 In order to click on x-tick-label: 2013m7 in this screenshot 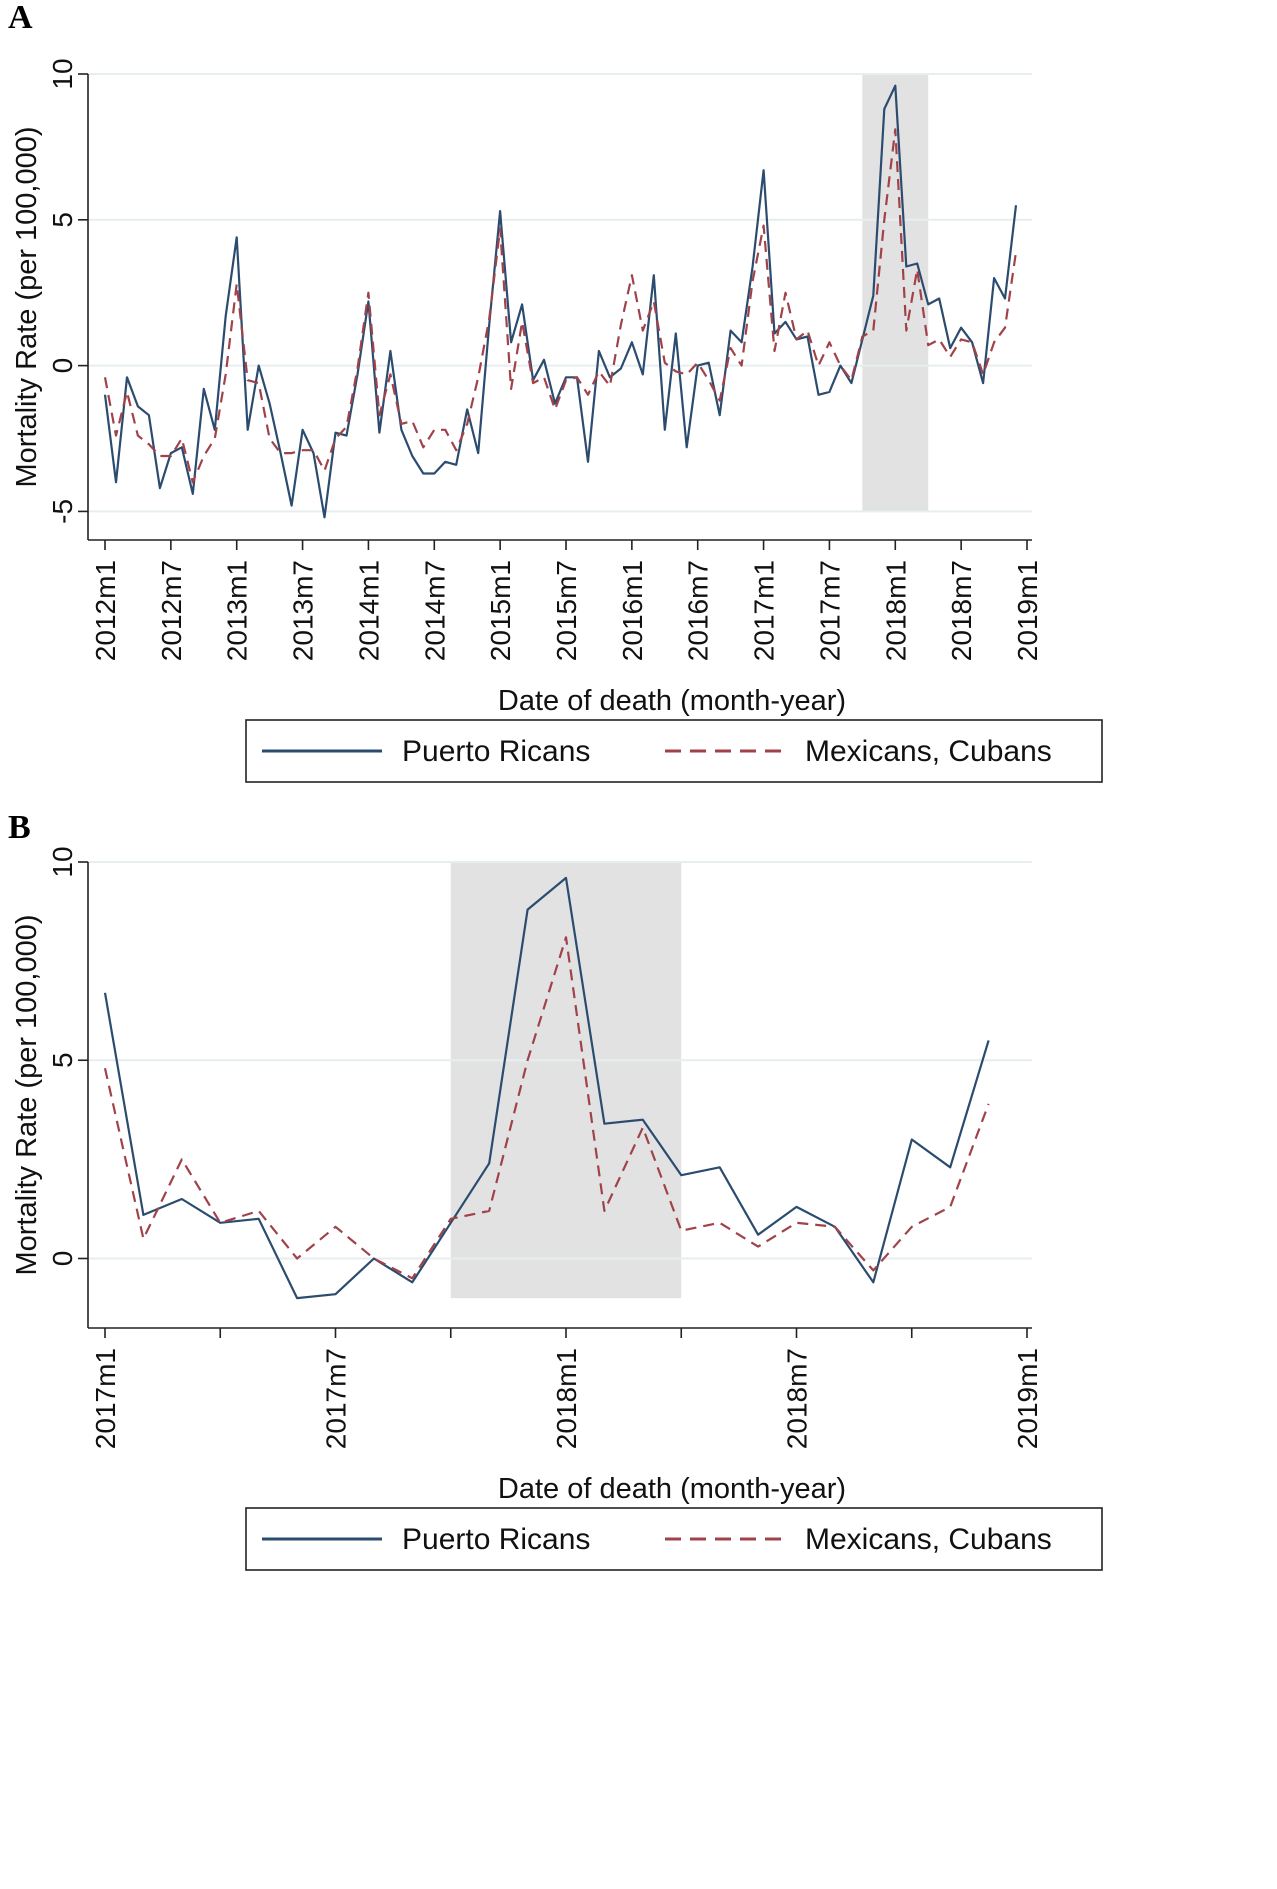, I will do `click(303, 610)`.